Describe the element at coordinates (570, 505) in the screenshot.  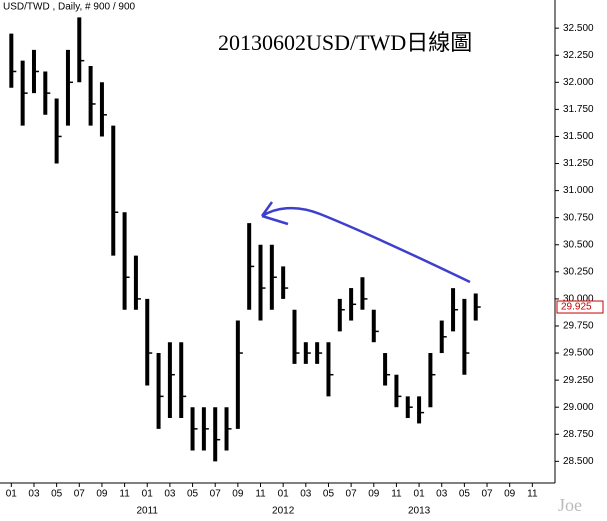
I see `watermark: Joe` at that location.